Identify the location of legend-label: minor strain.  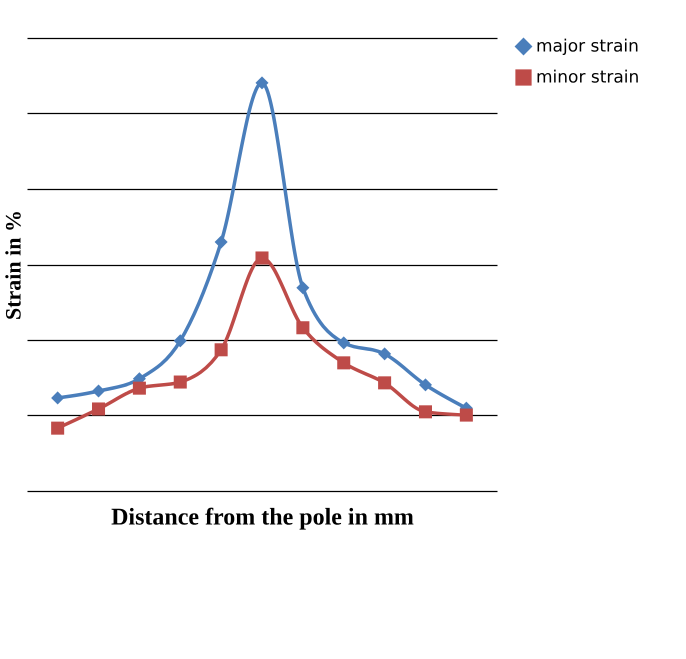
(588, 78).